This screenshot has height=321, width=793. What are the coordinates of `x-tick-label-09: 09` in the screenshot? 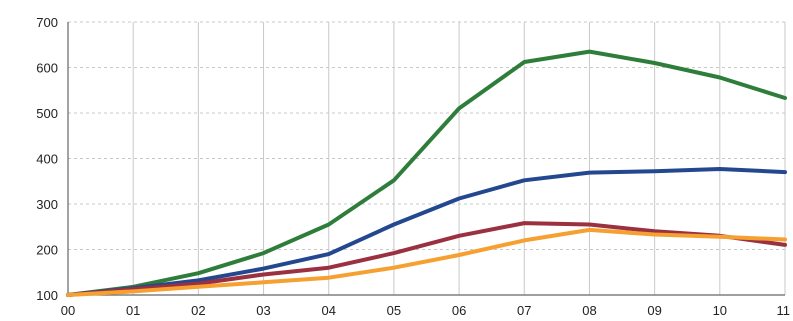 It's located at (654, 310).